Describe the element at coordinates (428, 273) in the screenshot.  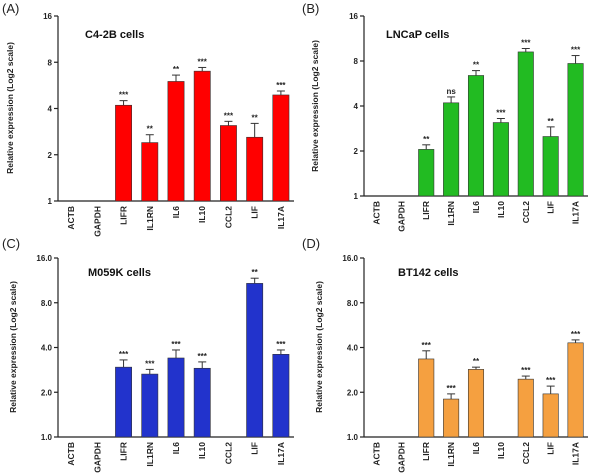
I see `chart-title: BT142 cells` at that location.